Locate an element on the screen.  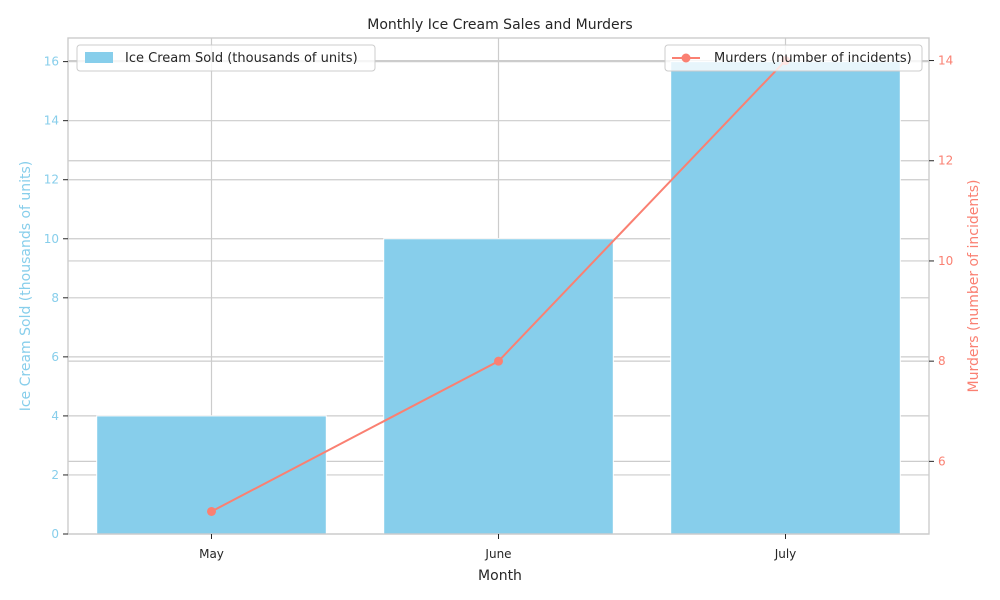
y-left-tick-label: 6 is located at coordinates (55, 357).